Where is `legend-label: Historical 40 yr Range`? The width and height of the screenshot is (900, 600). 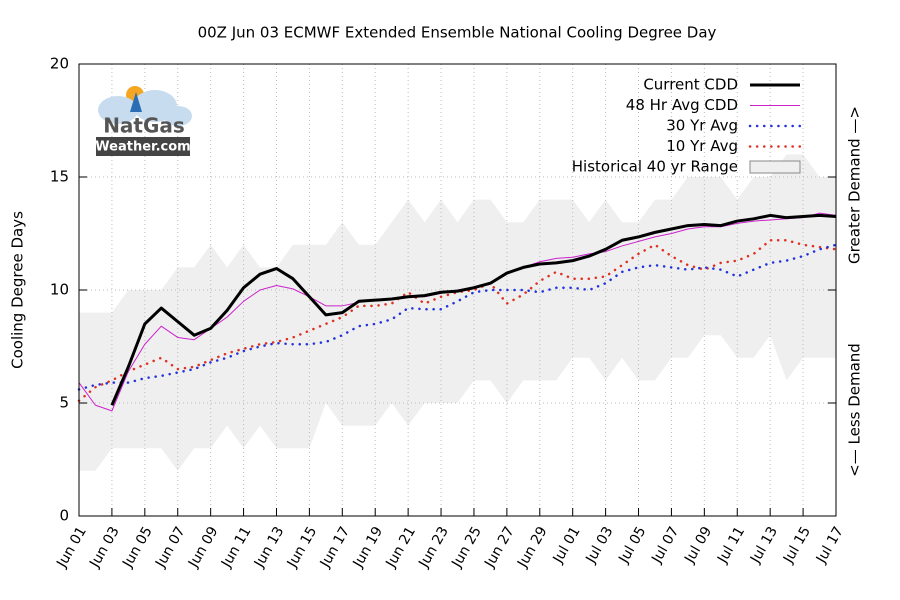
legend-label: Historical 40 yr Range is located at coordinates (655, 167).